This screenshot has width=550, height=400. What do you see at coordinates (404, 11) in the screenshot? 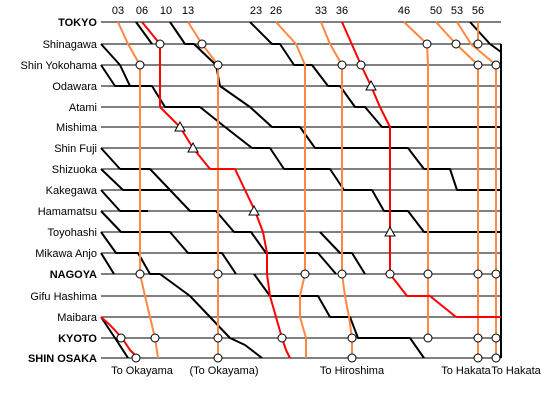
I see `minute-label: 46` at bounding box center [404, 11].